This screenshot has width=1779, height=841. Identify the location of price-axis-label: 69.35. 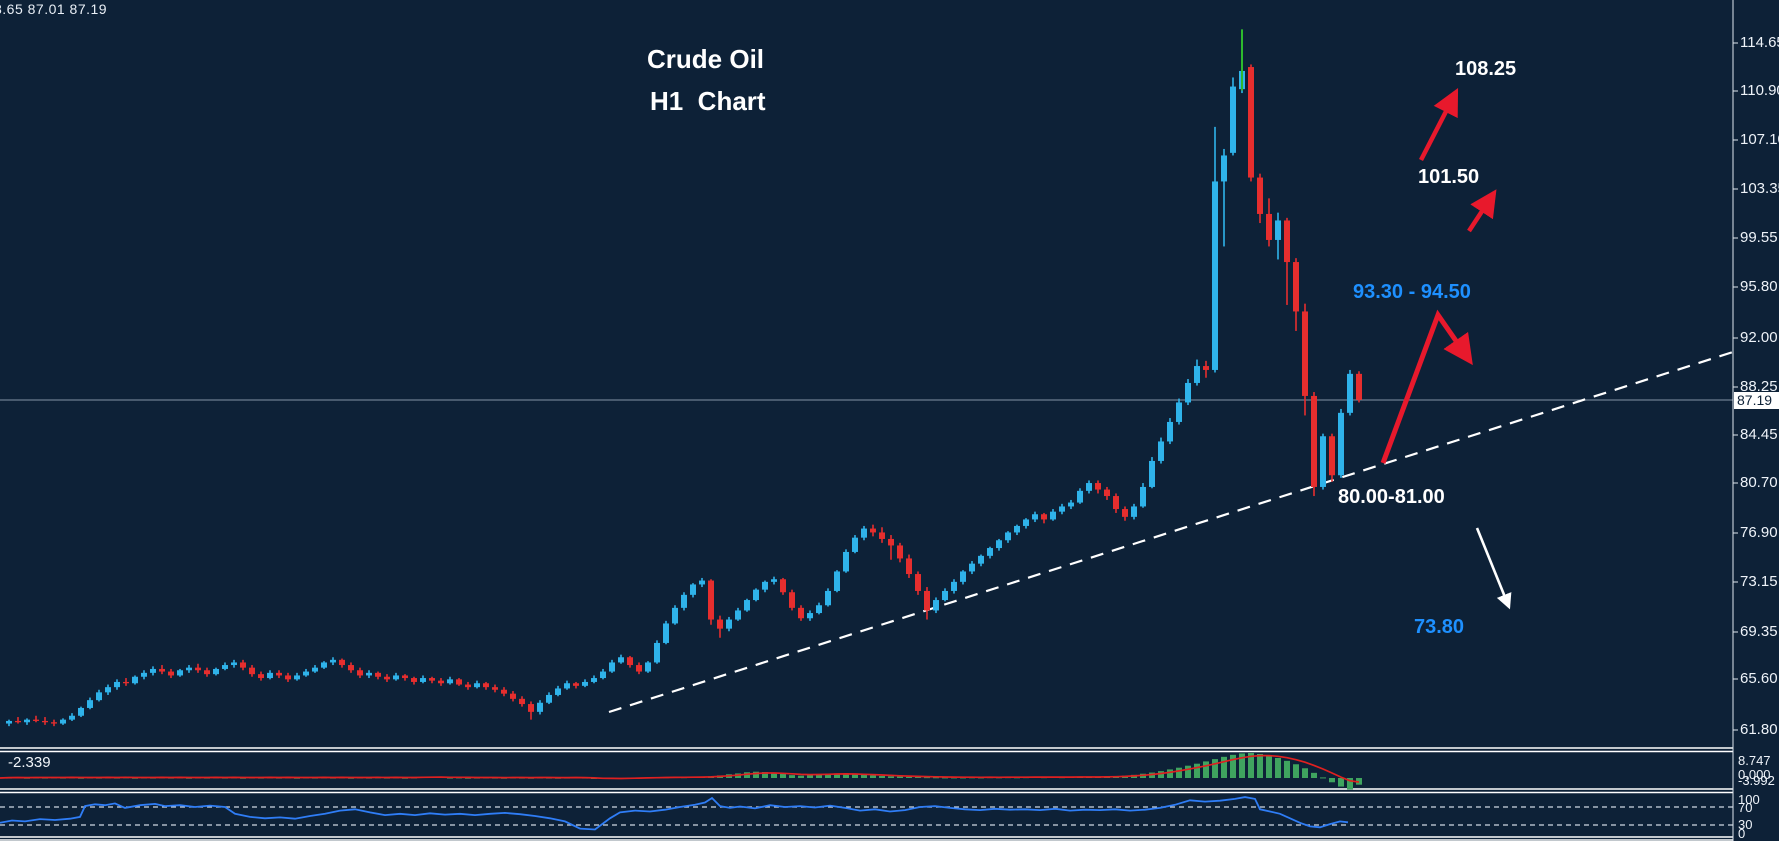
(1759, 631).